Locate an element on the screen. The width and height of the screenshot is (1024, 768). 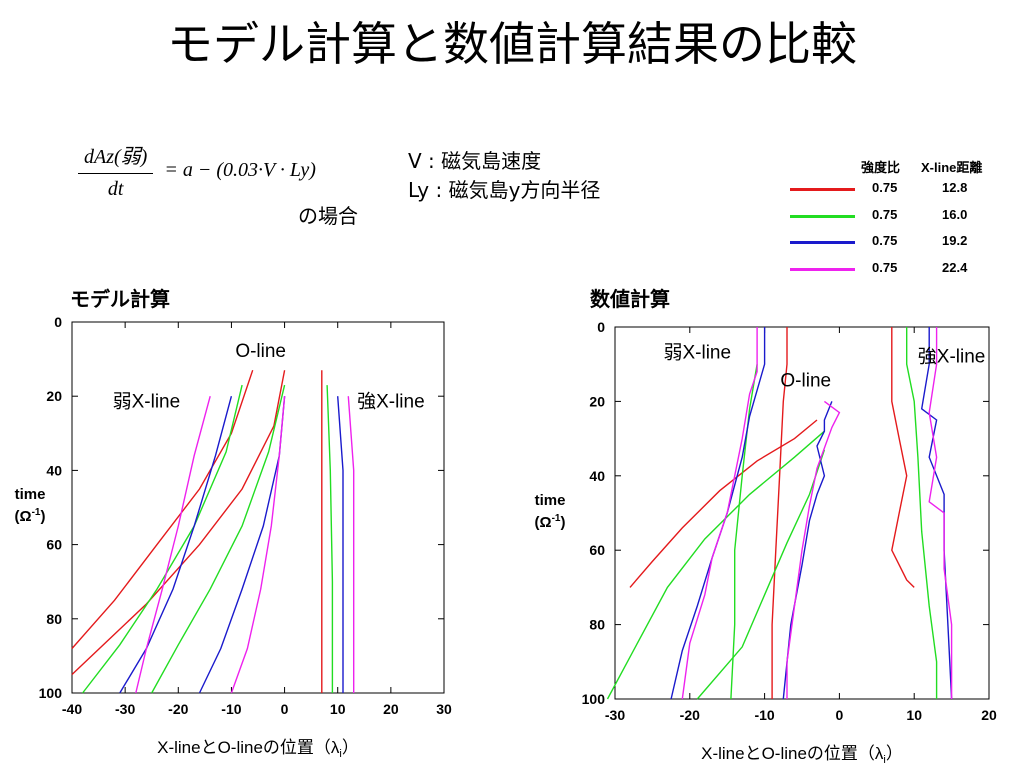
legend-header-ratio: 強度比 is located at coordinates (881, 167).